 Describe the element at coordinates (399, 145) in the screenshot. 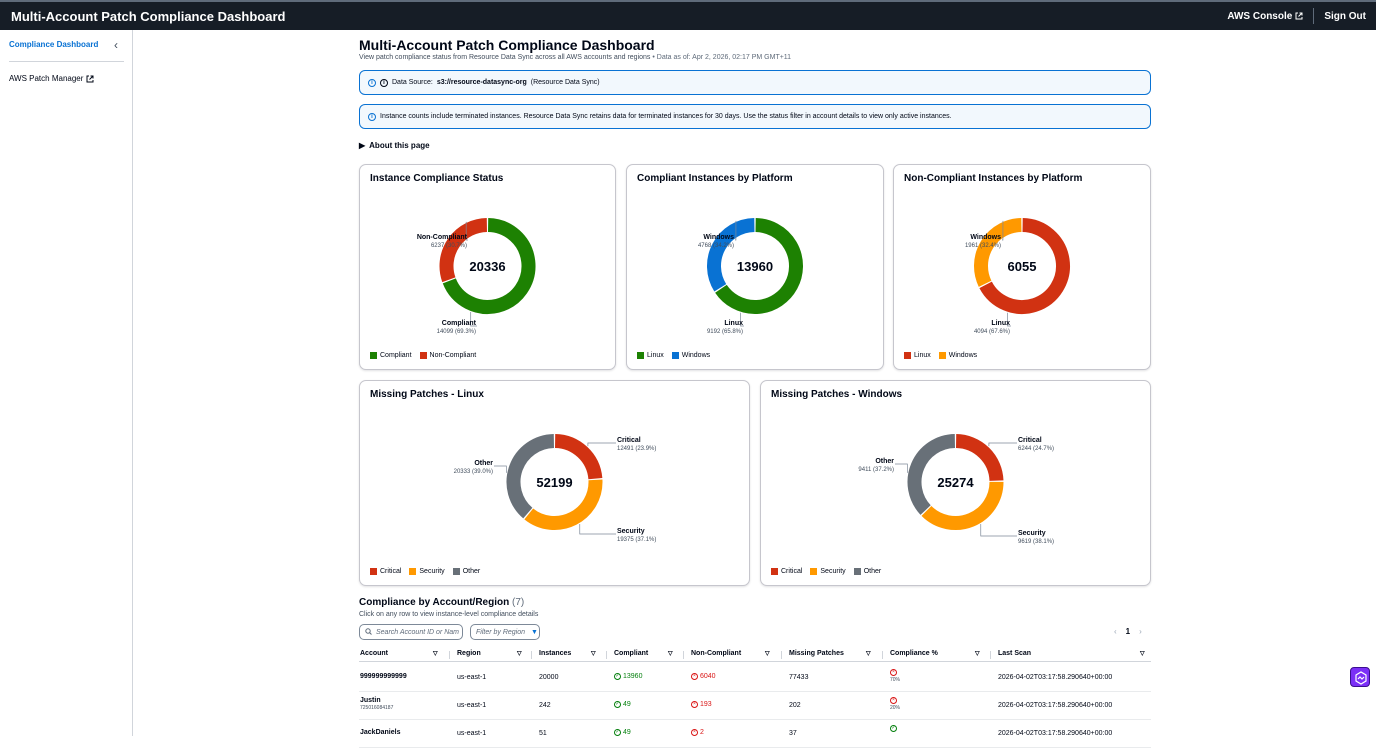

I see `about-label: About this page` at that location.